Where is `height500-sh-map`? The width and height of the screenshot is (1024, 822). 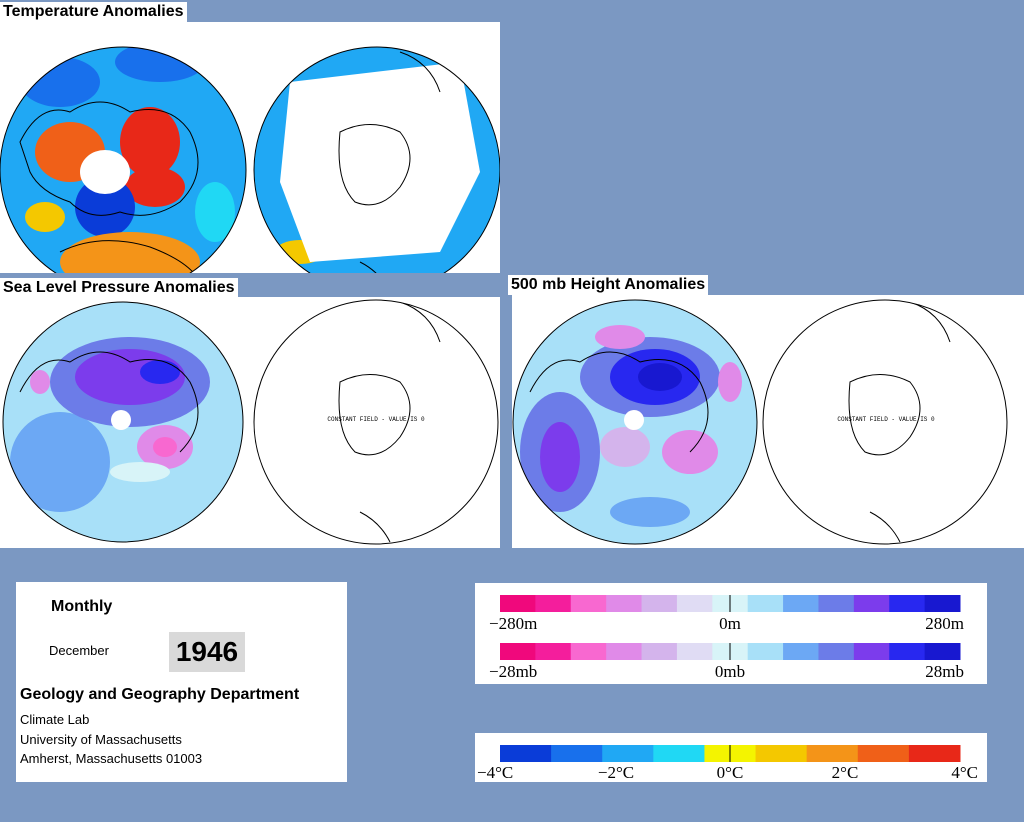 height500-sh-map is located at coordinates (885, 422).